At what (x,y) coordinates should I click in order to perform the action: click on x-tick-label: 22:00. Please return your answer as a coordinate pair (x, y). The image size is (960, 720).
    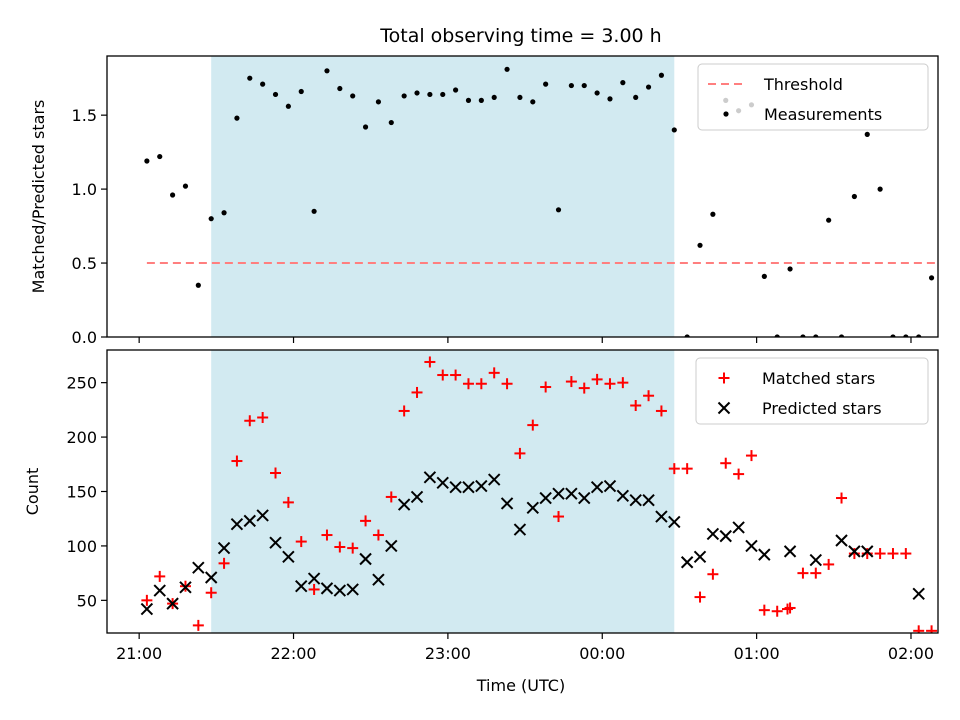
    Looking at the image, I should click on (293, 653).